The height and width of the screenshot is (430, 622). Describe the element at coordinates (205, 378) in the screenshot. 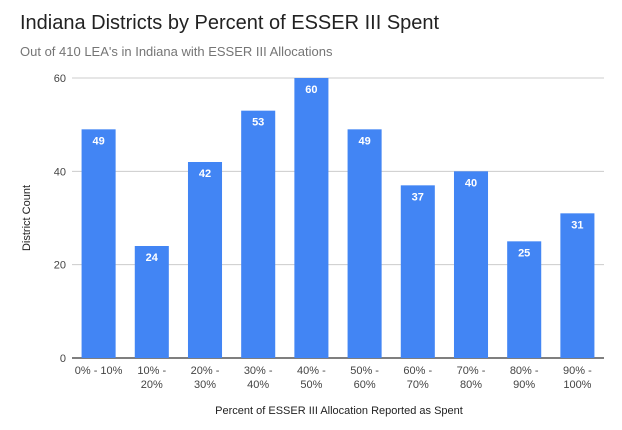

I see `x-tick-label: 20% -30%` at that location.